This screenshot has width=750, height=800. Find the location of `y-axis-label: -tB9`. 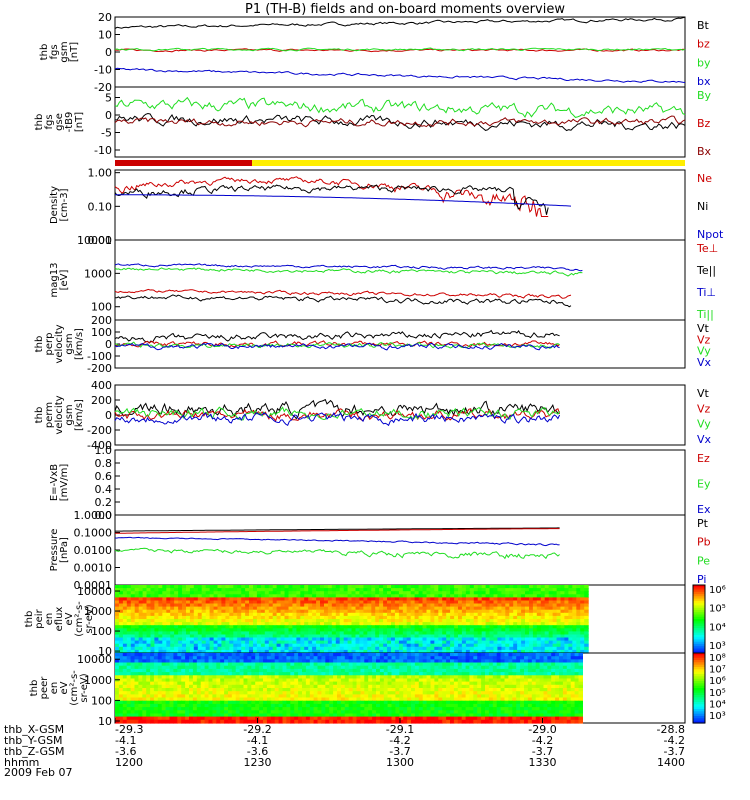

y-axis-label: -tB9 is located at coordinates (69, 122).